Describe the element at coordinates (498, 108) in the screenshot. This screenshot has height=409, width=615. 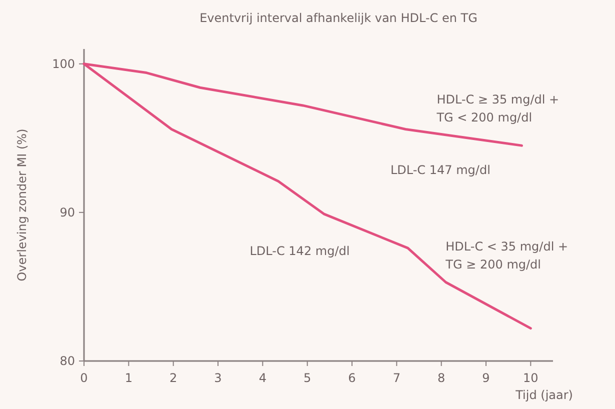
I see `series-label: HDL-C ≥ 35 mg/dl + TG < 200 mg/dl` at that location.